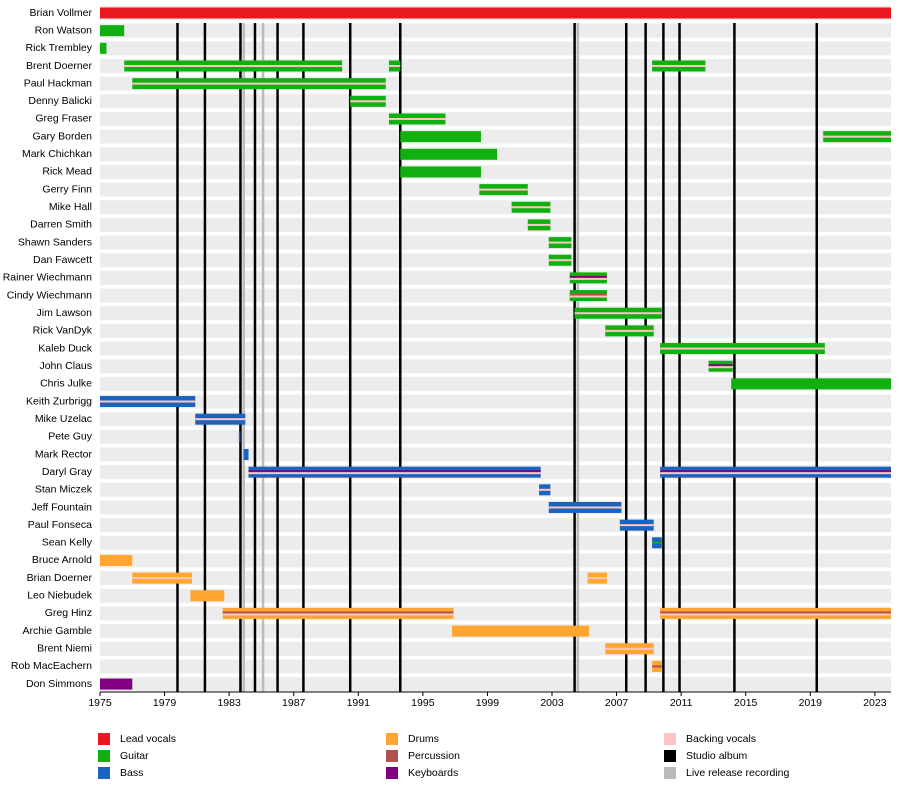 The height and width of the screenshot is (794, 900). I want to click on member-name: Gerry Finn, so click(67, 189).